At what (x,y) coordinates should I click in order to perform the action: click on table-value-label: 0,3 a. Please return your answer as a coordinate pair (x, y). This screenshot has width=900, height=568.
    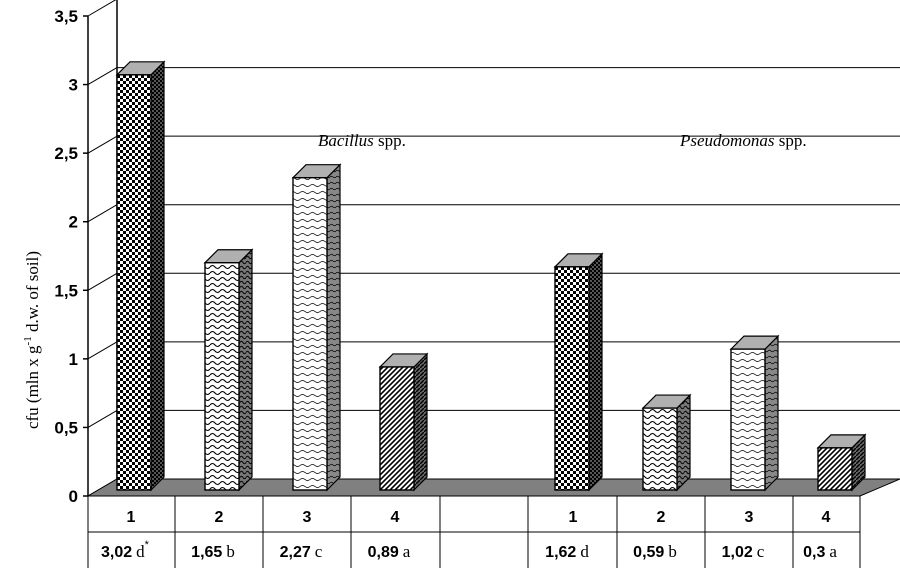
    Looking at the image, I should click on (820, 551).